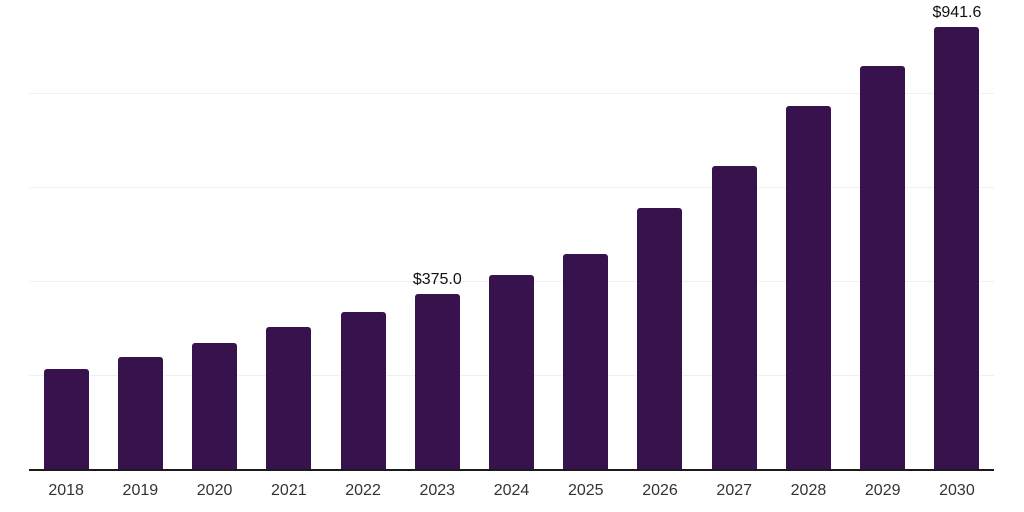 The width and height of the screenshot is (1024, 512). What do you see at coordinates (363, 490) in the screenshot?
I see `x-tick-2022: 2022` at bounding box center [363, 490].